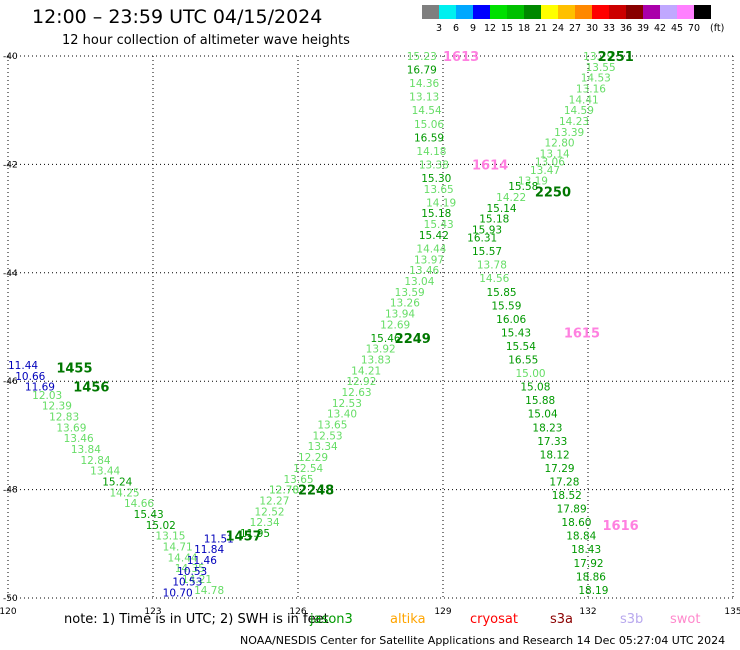 The width and height of the screenshot is (740, 650). What do you see at coordinates (550, 163) in the screenshot?
I see `swh-value: 13.06` at bounding box center [550, 163].